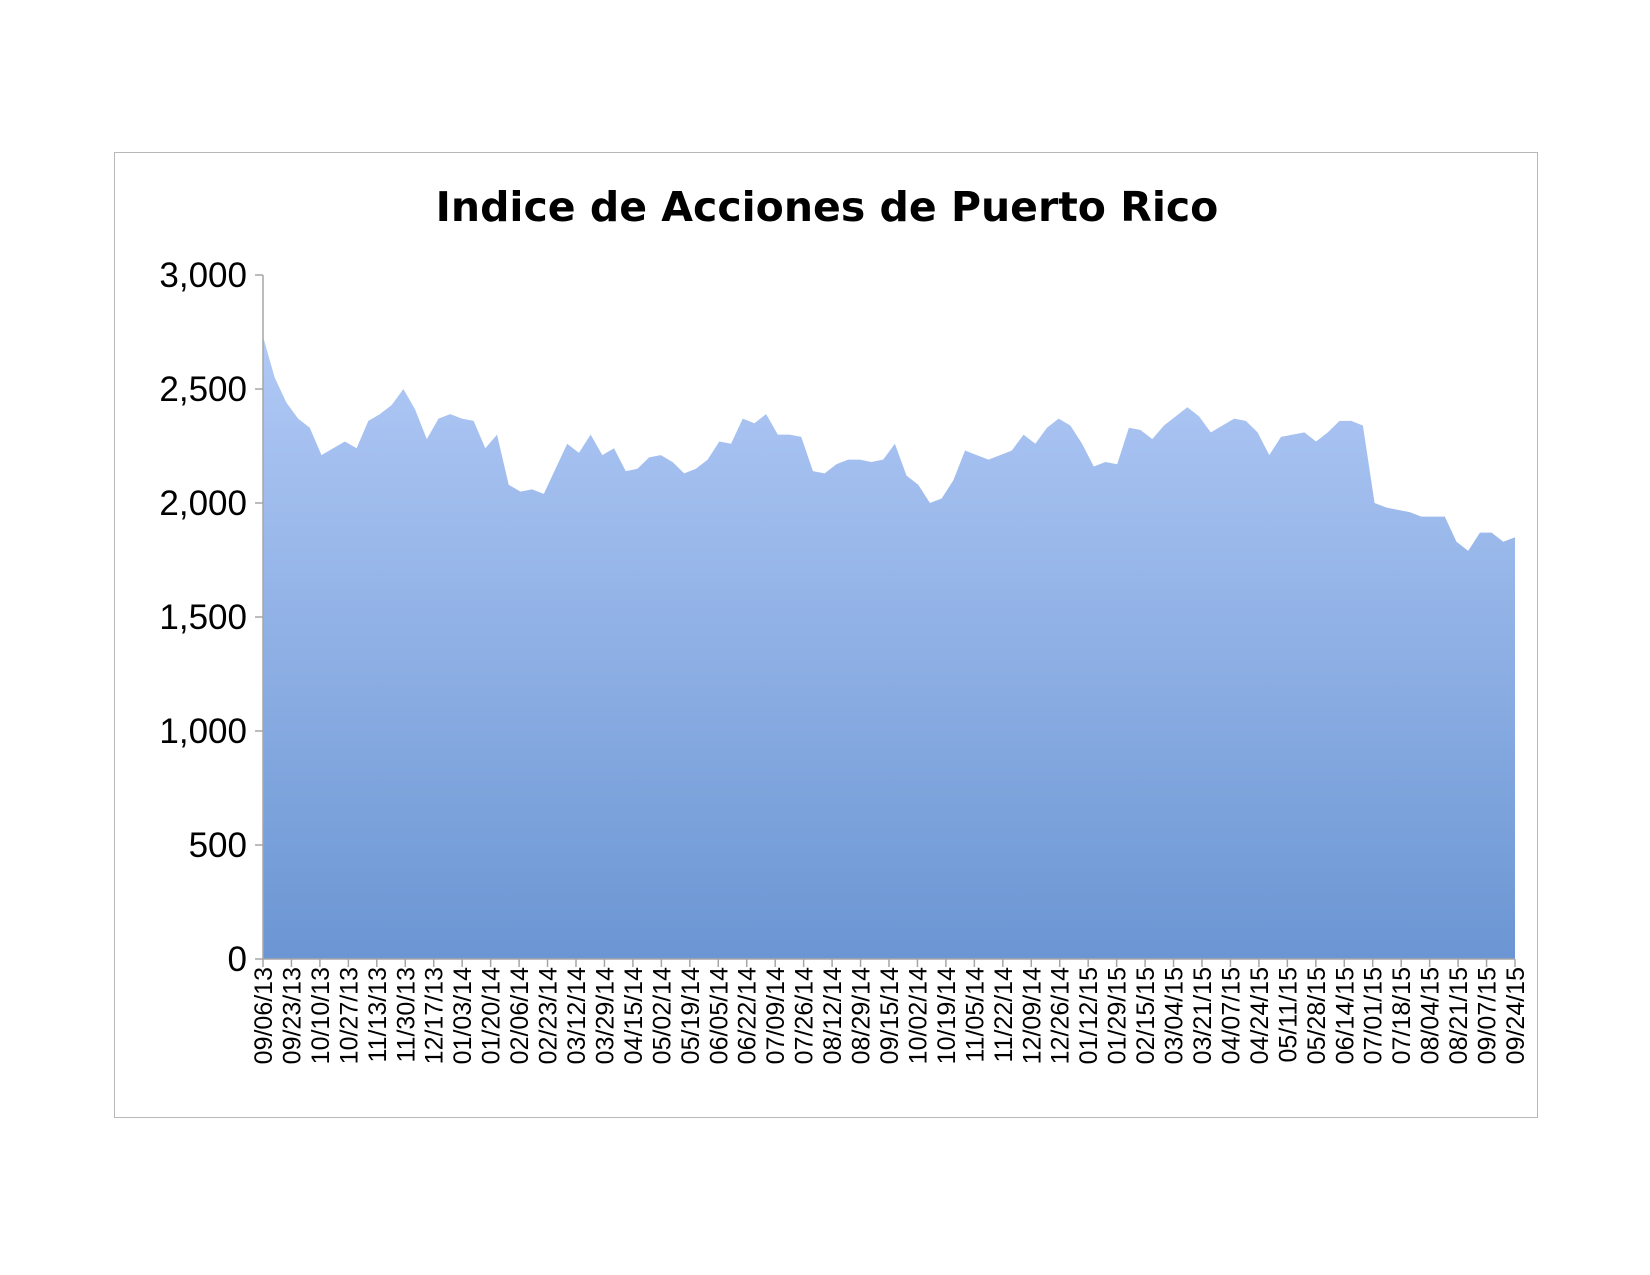 This screenshot has width=1650, height=1275. I want to click on x-tick-label: 04/24/15, so click(1260, 1015).